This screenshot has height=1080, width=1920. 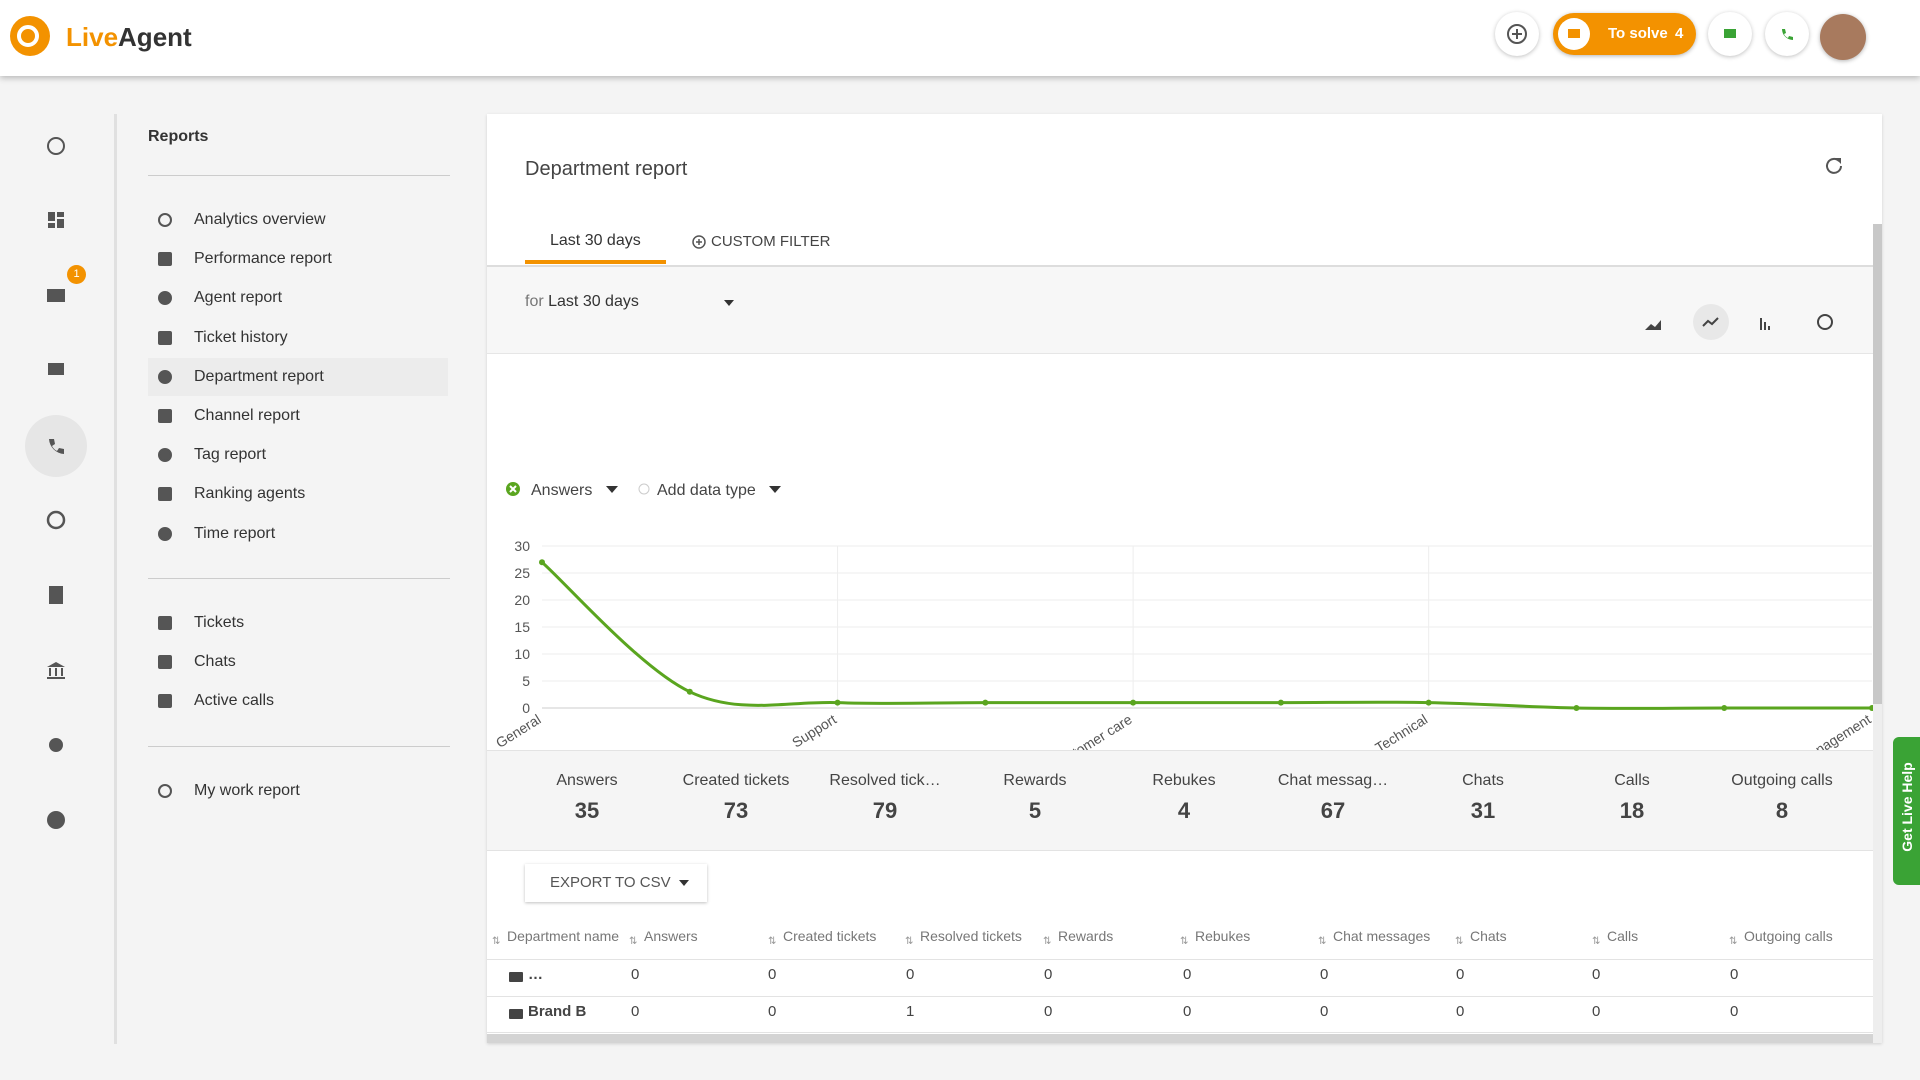 What do you see at coordinates (298, 791) in the screenshot?
I see `menu-item: My work report` at bounding box center [298, 791].